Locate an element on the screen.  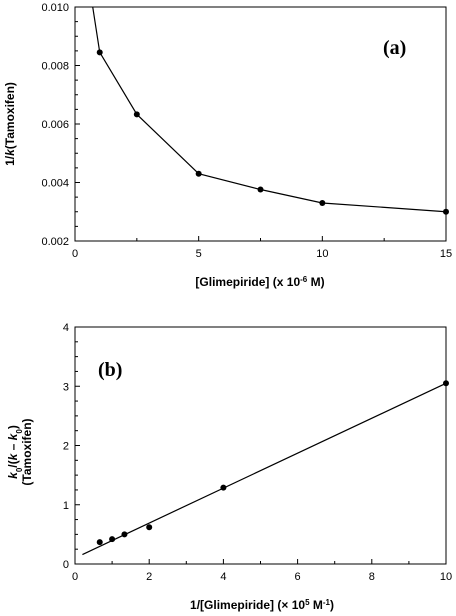
x-tick-label-b: 8 is located at coordinates (372, 577).